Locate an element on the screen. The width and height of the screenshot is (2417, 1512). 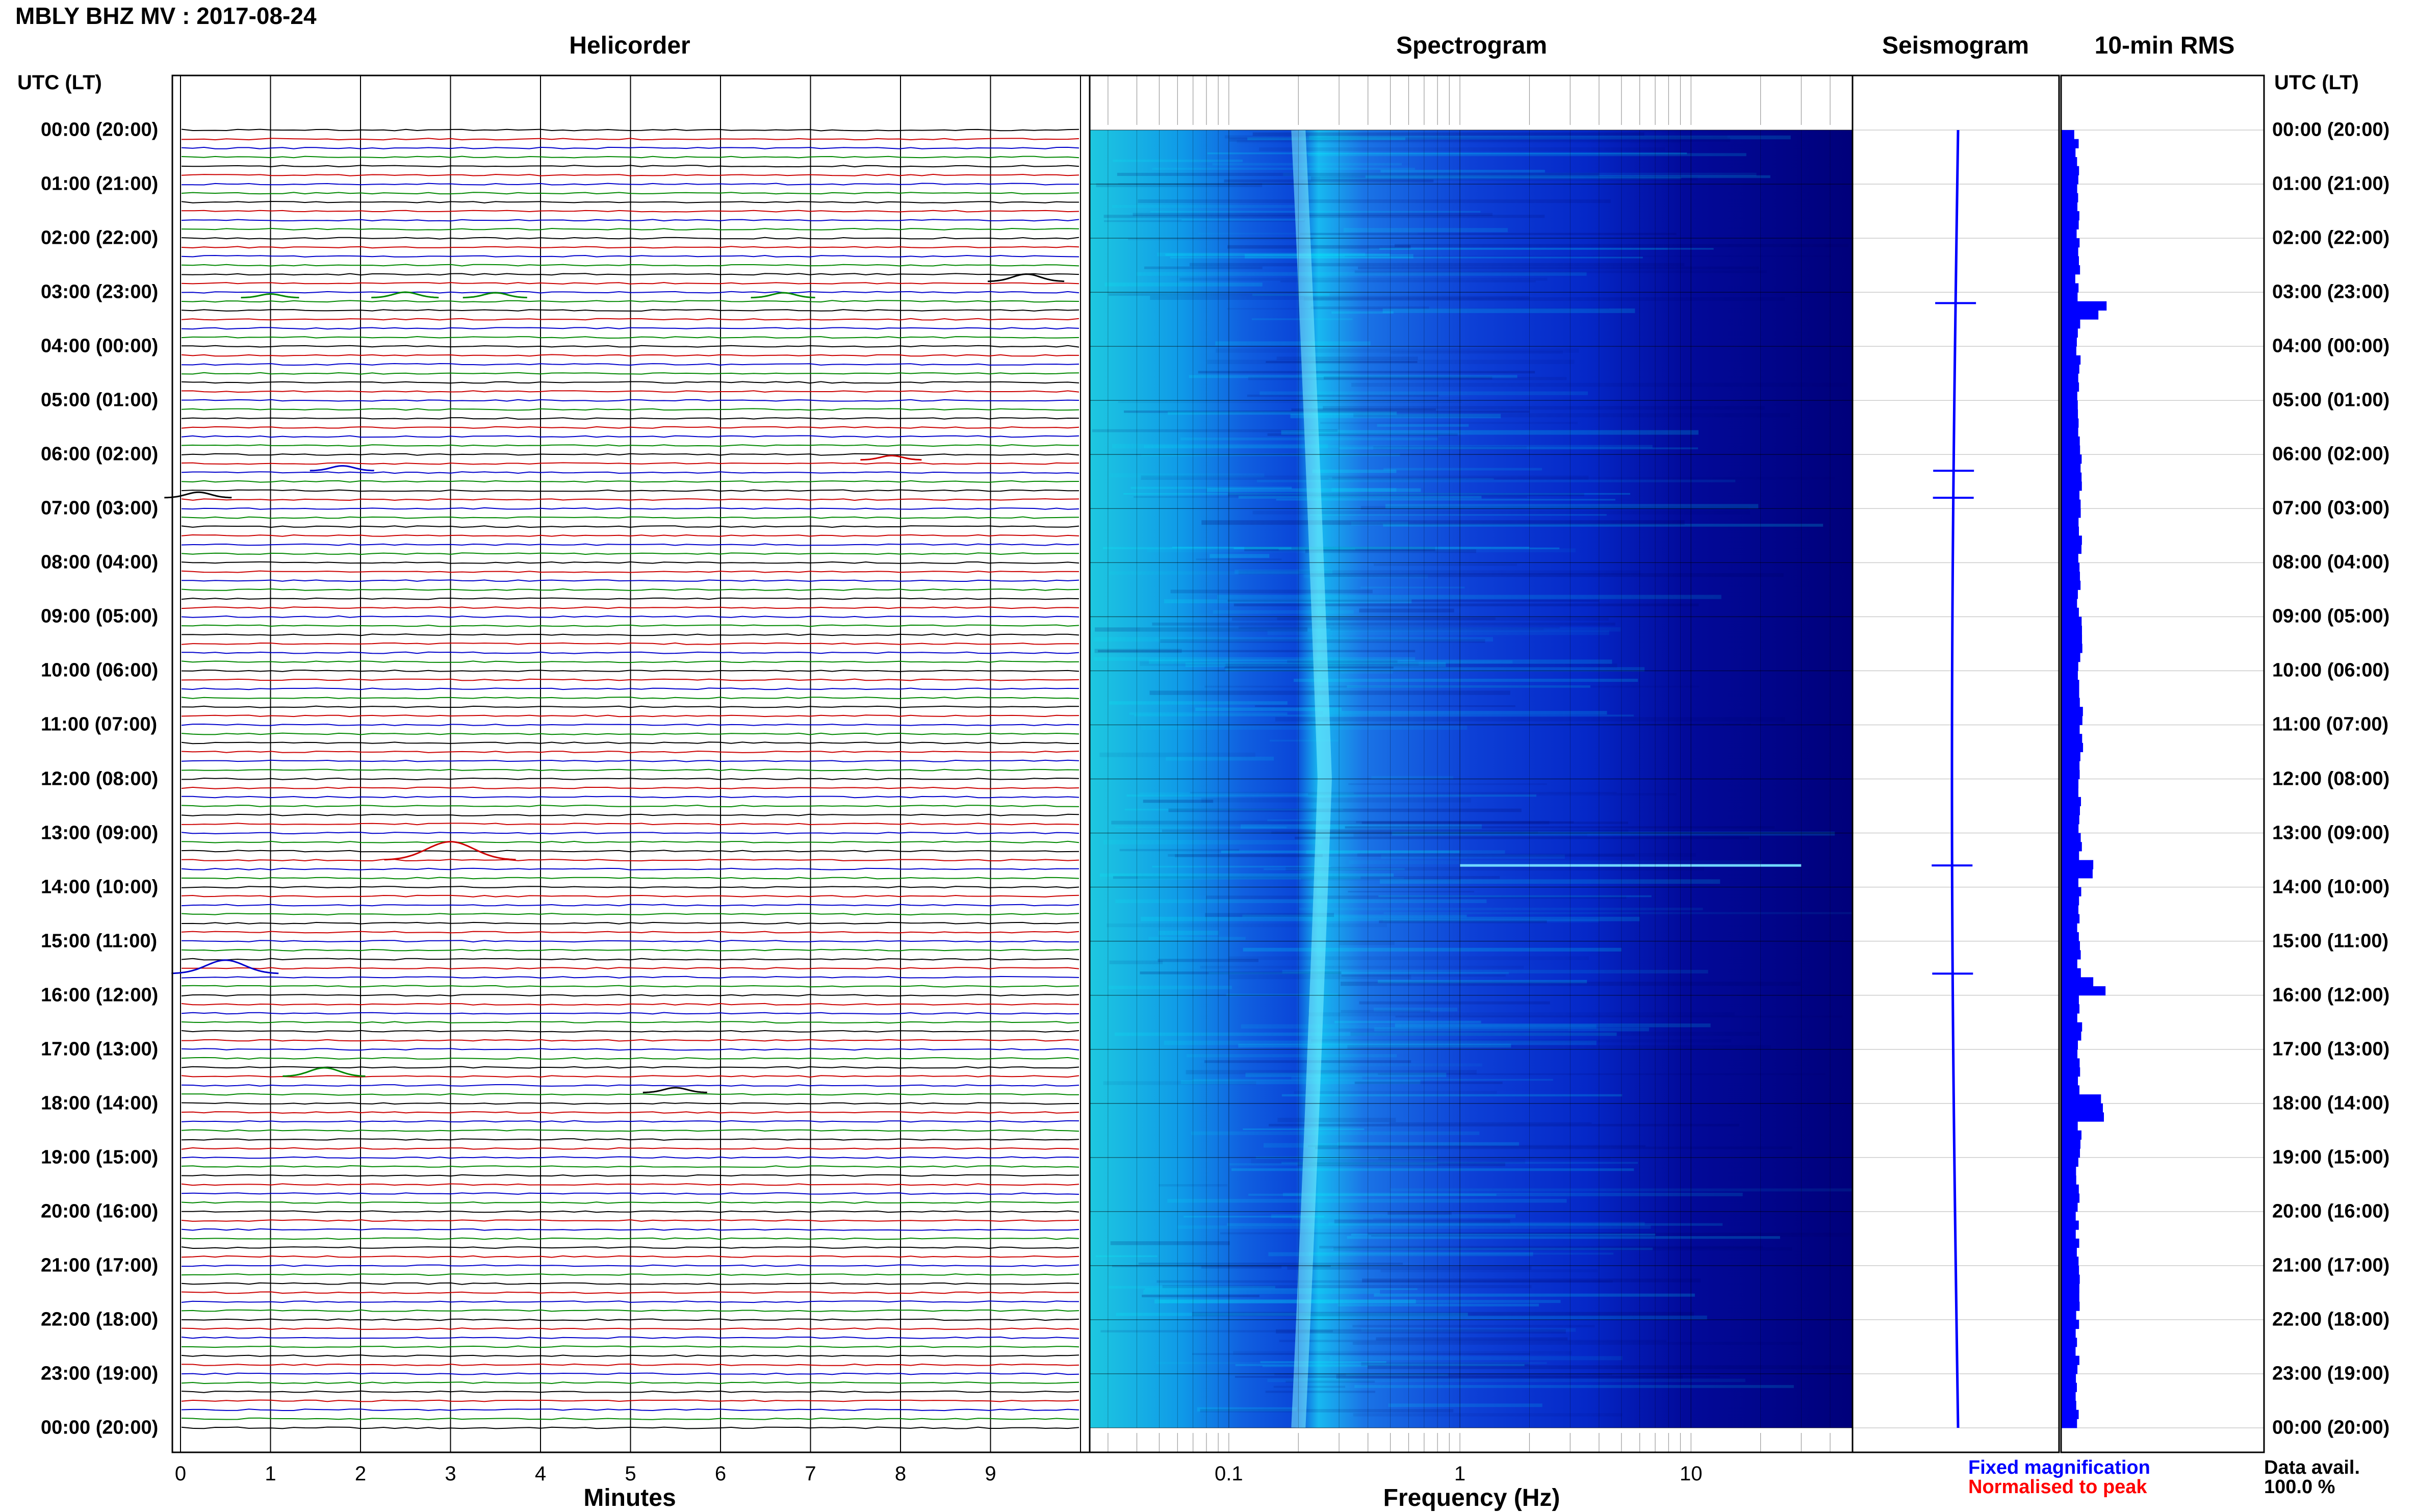
legend-normalised-to-peak: Normalised to peak is located at coordinates (2057, 1487).